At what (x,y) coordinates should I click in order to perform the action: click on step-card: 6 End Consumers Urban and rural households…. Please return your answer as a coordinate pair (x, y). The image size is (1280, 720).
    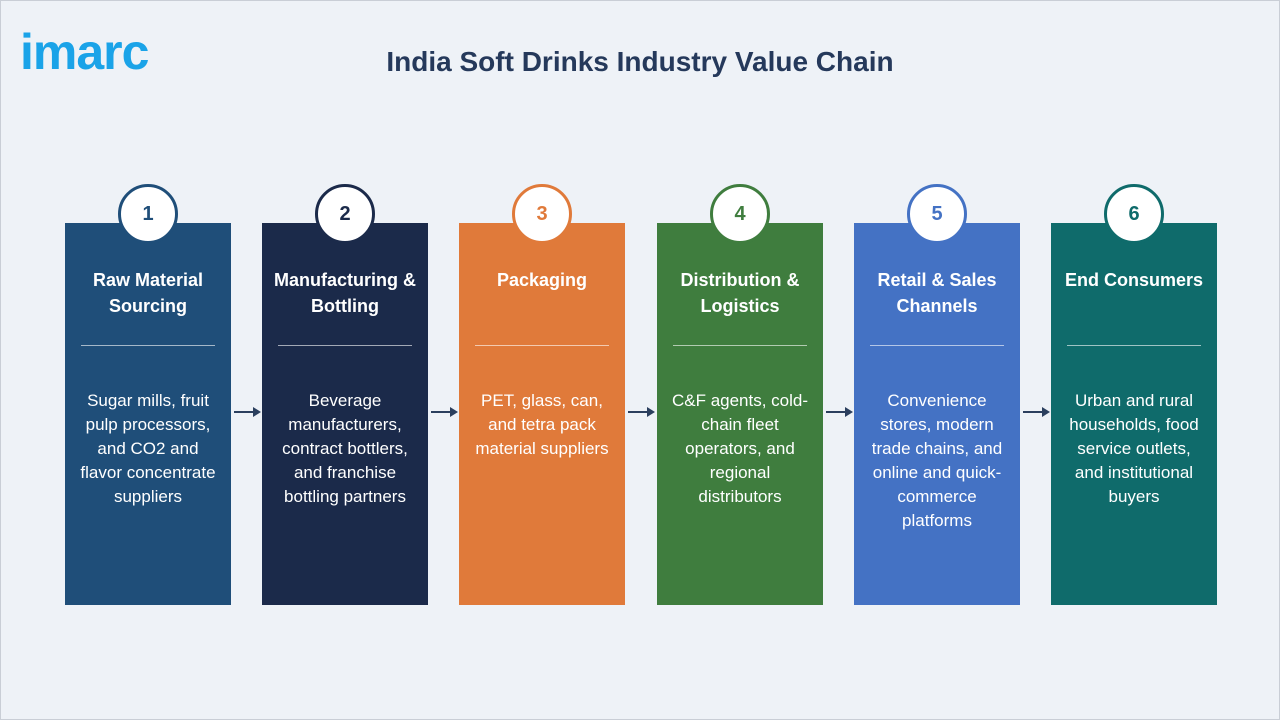
    Looking at the image, I should click on (1134, 394).